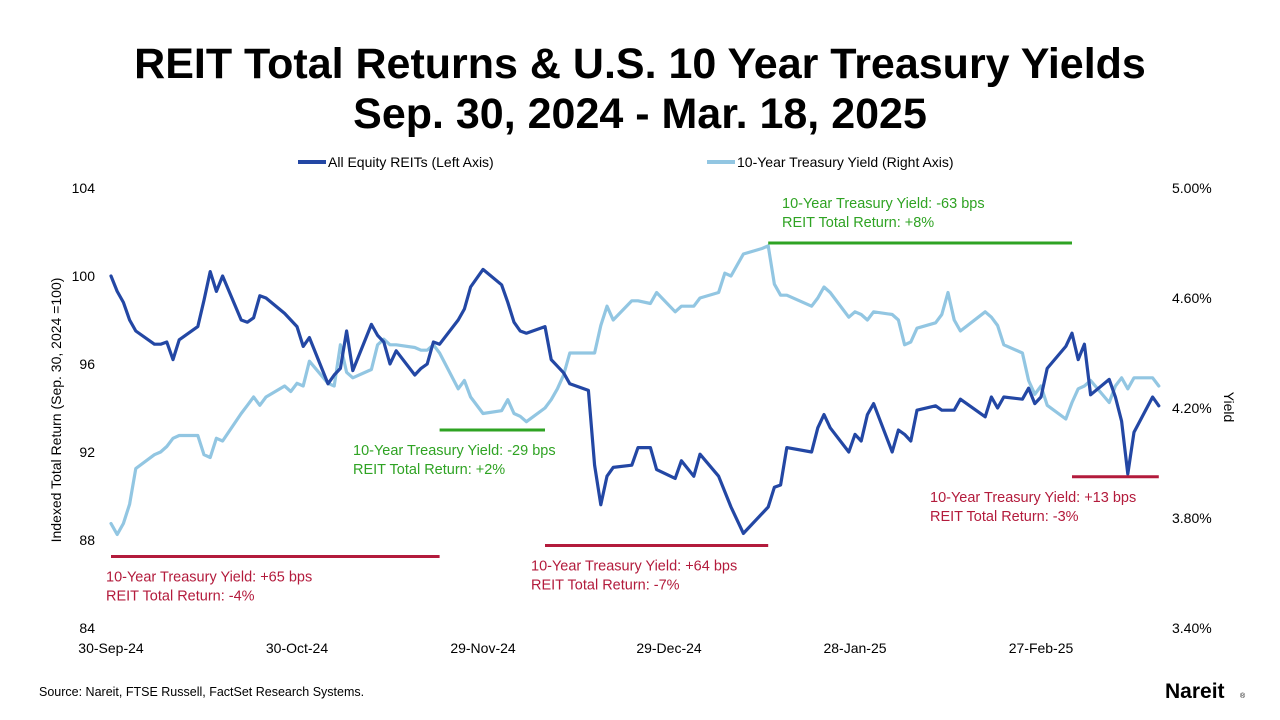  What do you see at coordinates (854, 648) in the screenshot?
I see `x-tick-label: 28-Jan-25` at bounding box center [854, 648].